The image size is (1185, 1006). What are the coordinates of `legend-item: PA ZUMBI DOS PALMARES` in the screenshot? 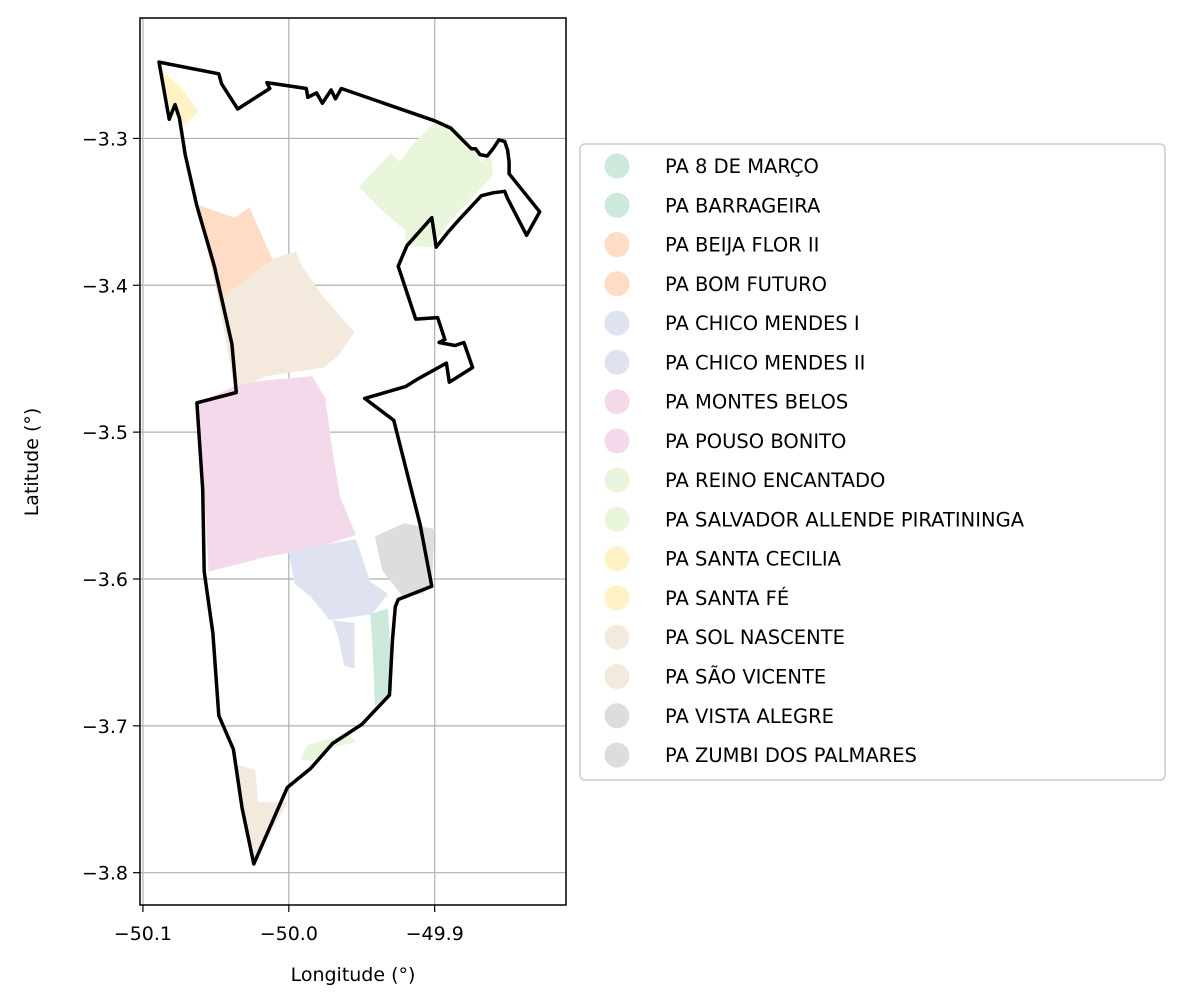 It's located at (760, 755).